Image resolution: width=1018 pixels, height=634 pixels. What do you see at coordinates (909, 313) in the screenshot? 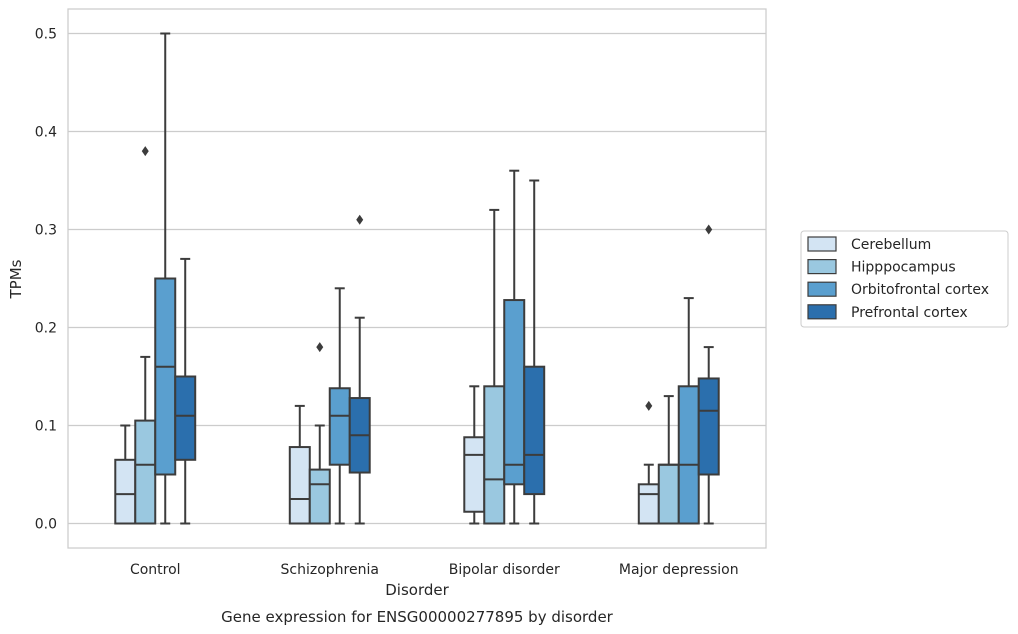
I see `legend-label: Prefrontal cortex` at bounding box center [909, 313].